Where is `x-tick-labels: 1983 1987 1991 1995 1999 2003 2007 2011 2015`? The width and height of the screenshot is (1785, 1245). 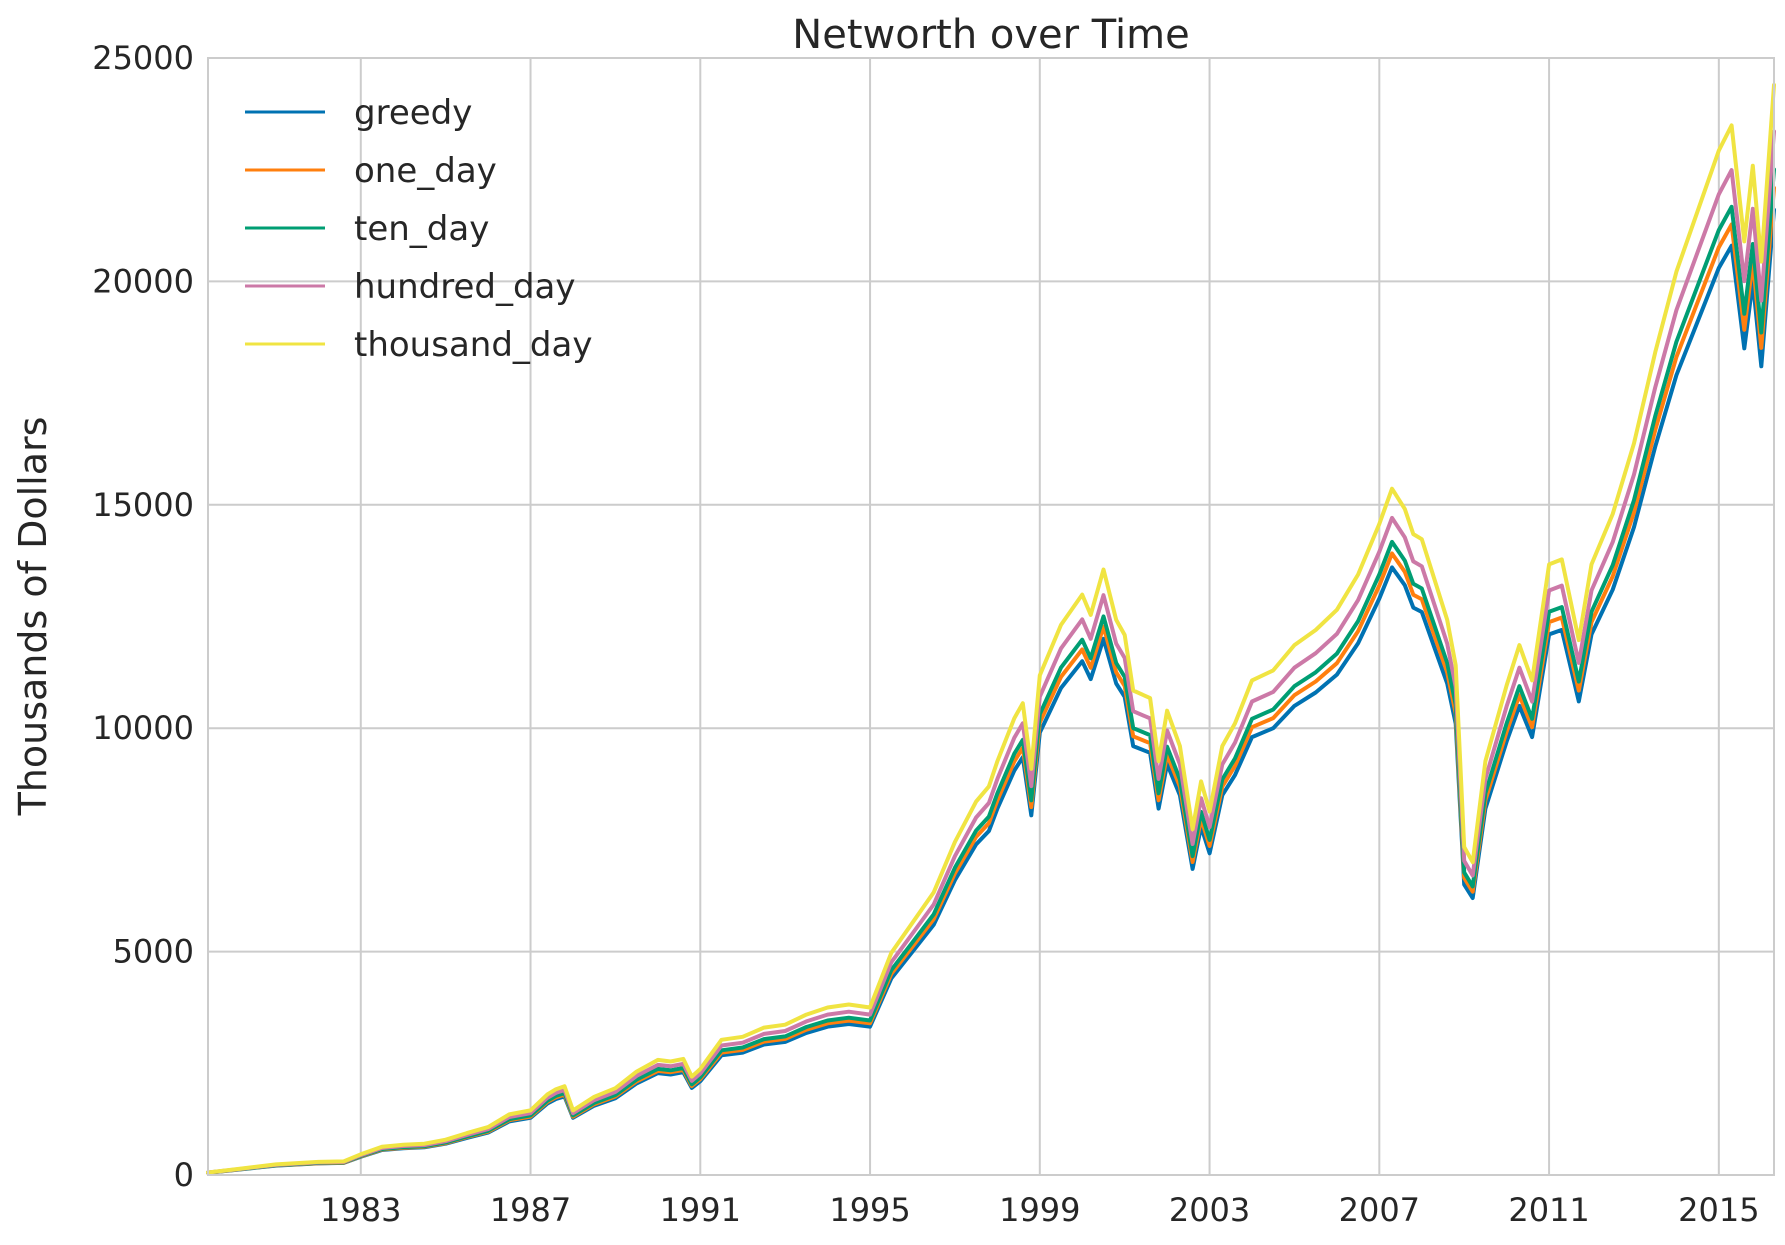
x-tick-labels: 1983 1987 1991 1995 1999 2003 2007 2011 2015 is located at coordinates (1039, 1210).